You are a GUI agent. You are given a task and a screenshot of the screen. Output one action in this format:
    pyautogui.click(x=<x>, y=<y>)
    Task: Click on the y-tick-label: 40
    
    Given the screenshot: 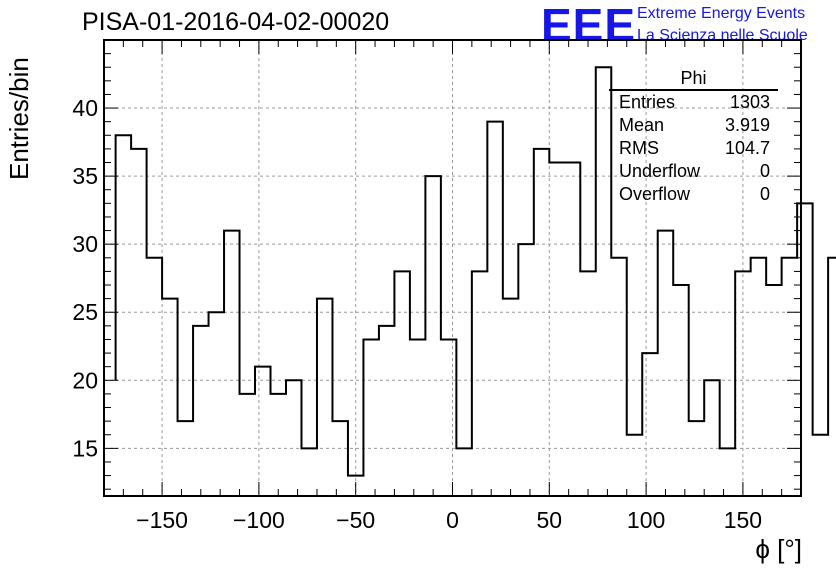 What is the action you would take?
    pyautogui.click(x=85, y=108)
    